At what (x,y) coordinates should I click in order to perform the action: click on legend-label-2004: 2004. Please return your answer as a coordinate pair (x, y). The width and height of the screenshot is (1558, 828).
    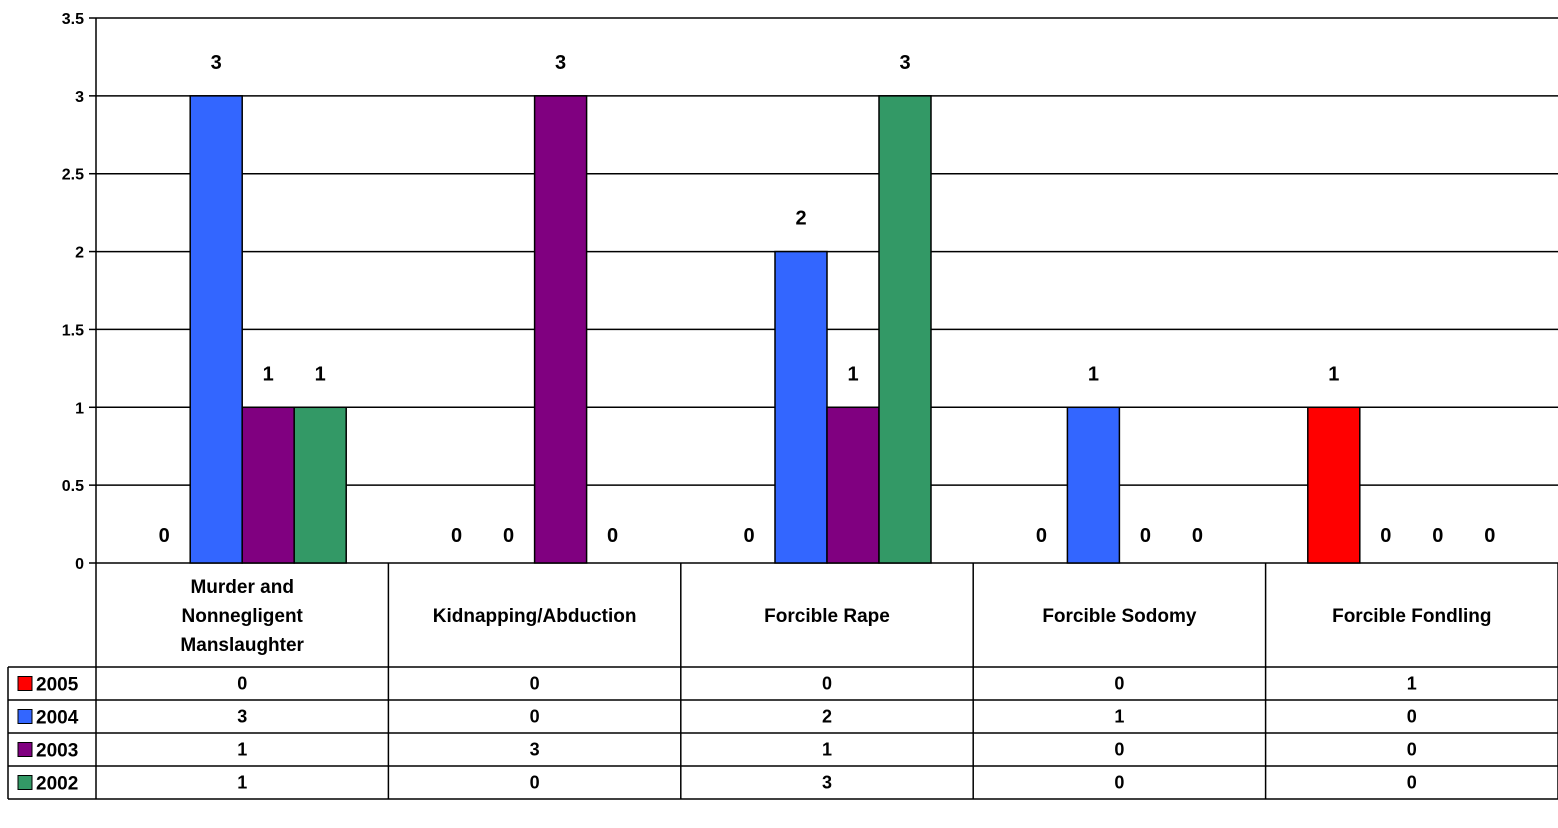
    Looking at the image, I should click on (57, 718).